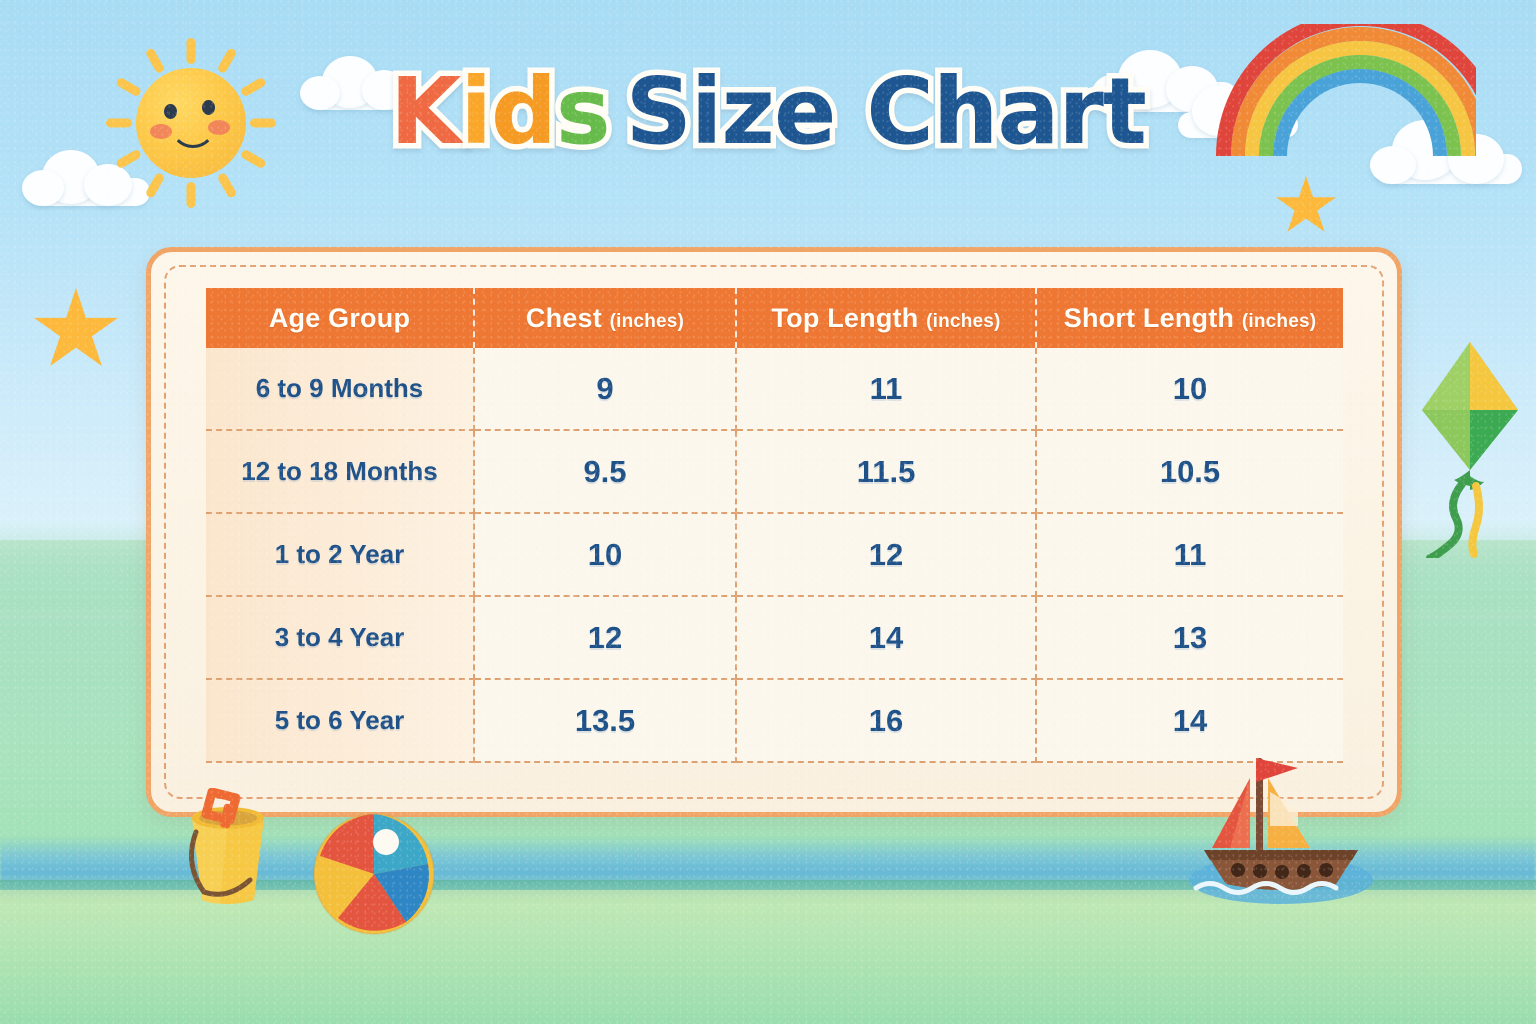 This screenshot has height=1024, width=1536. Describe the element at coordinates (1189, 638) in the screenshot. I see `cell-short-length: 13` at that location.